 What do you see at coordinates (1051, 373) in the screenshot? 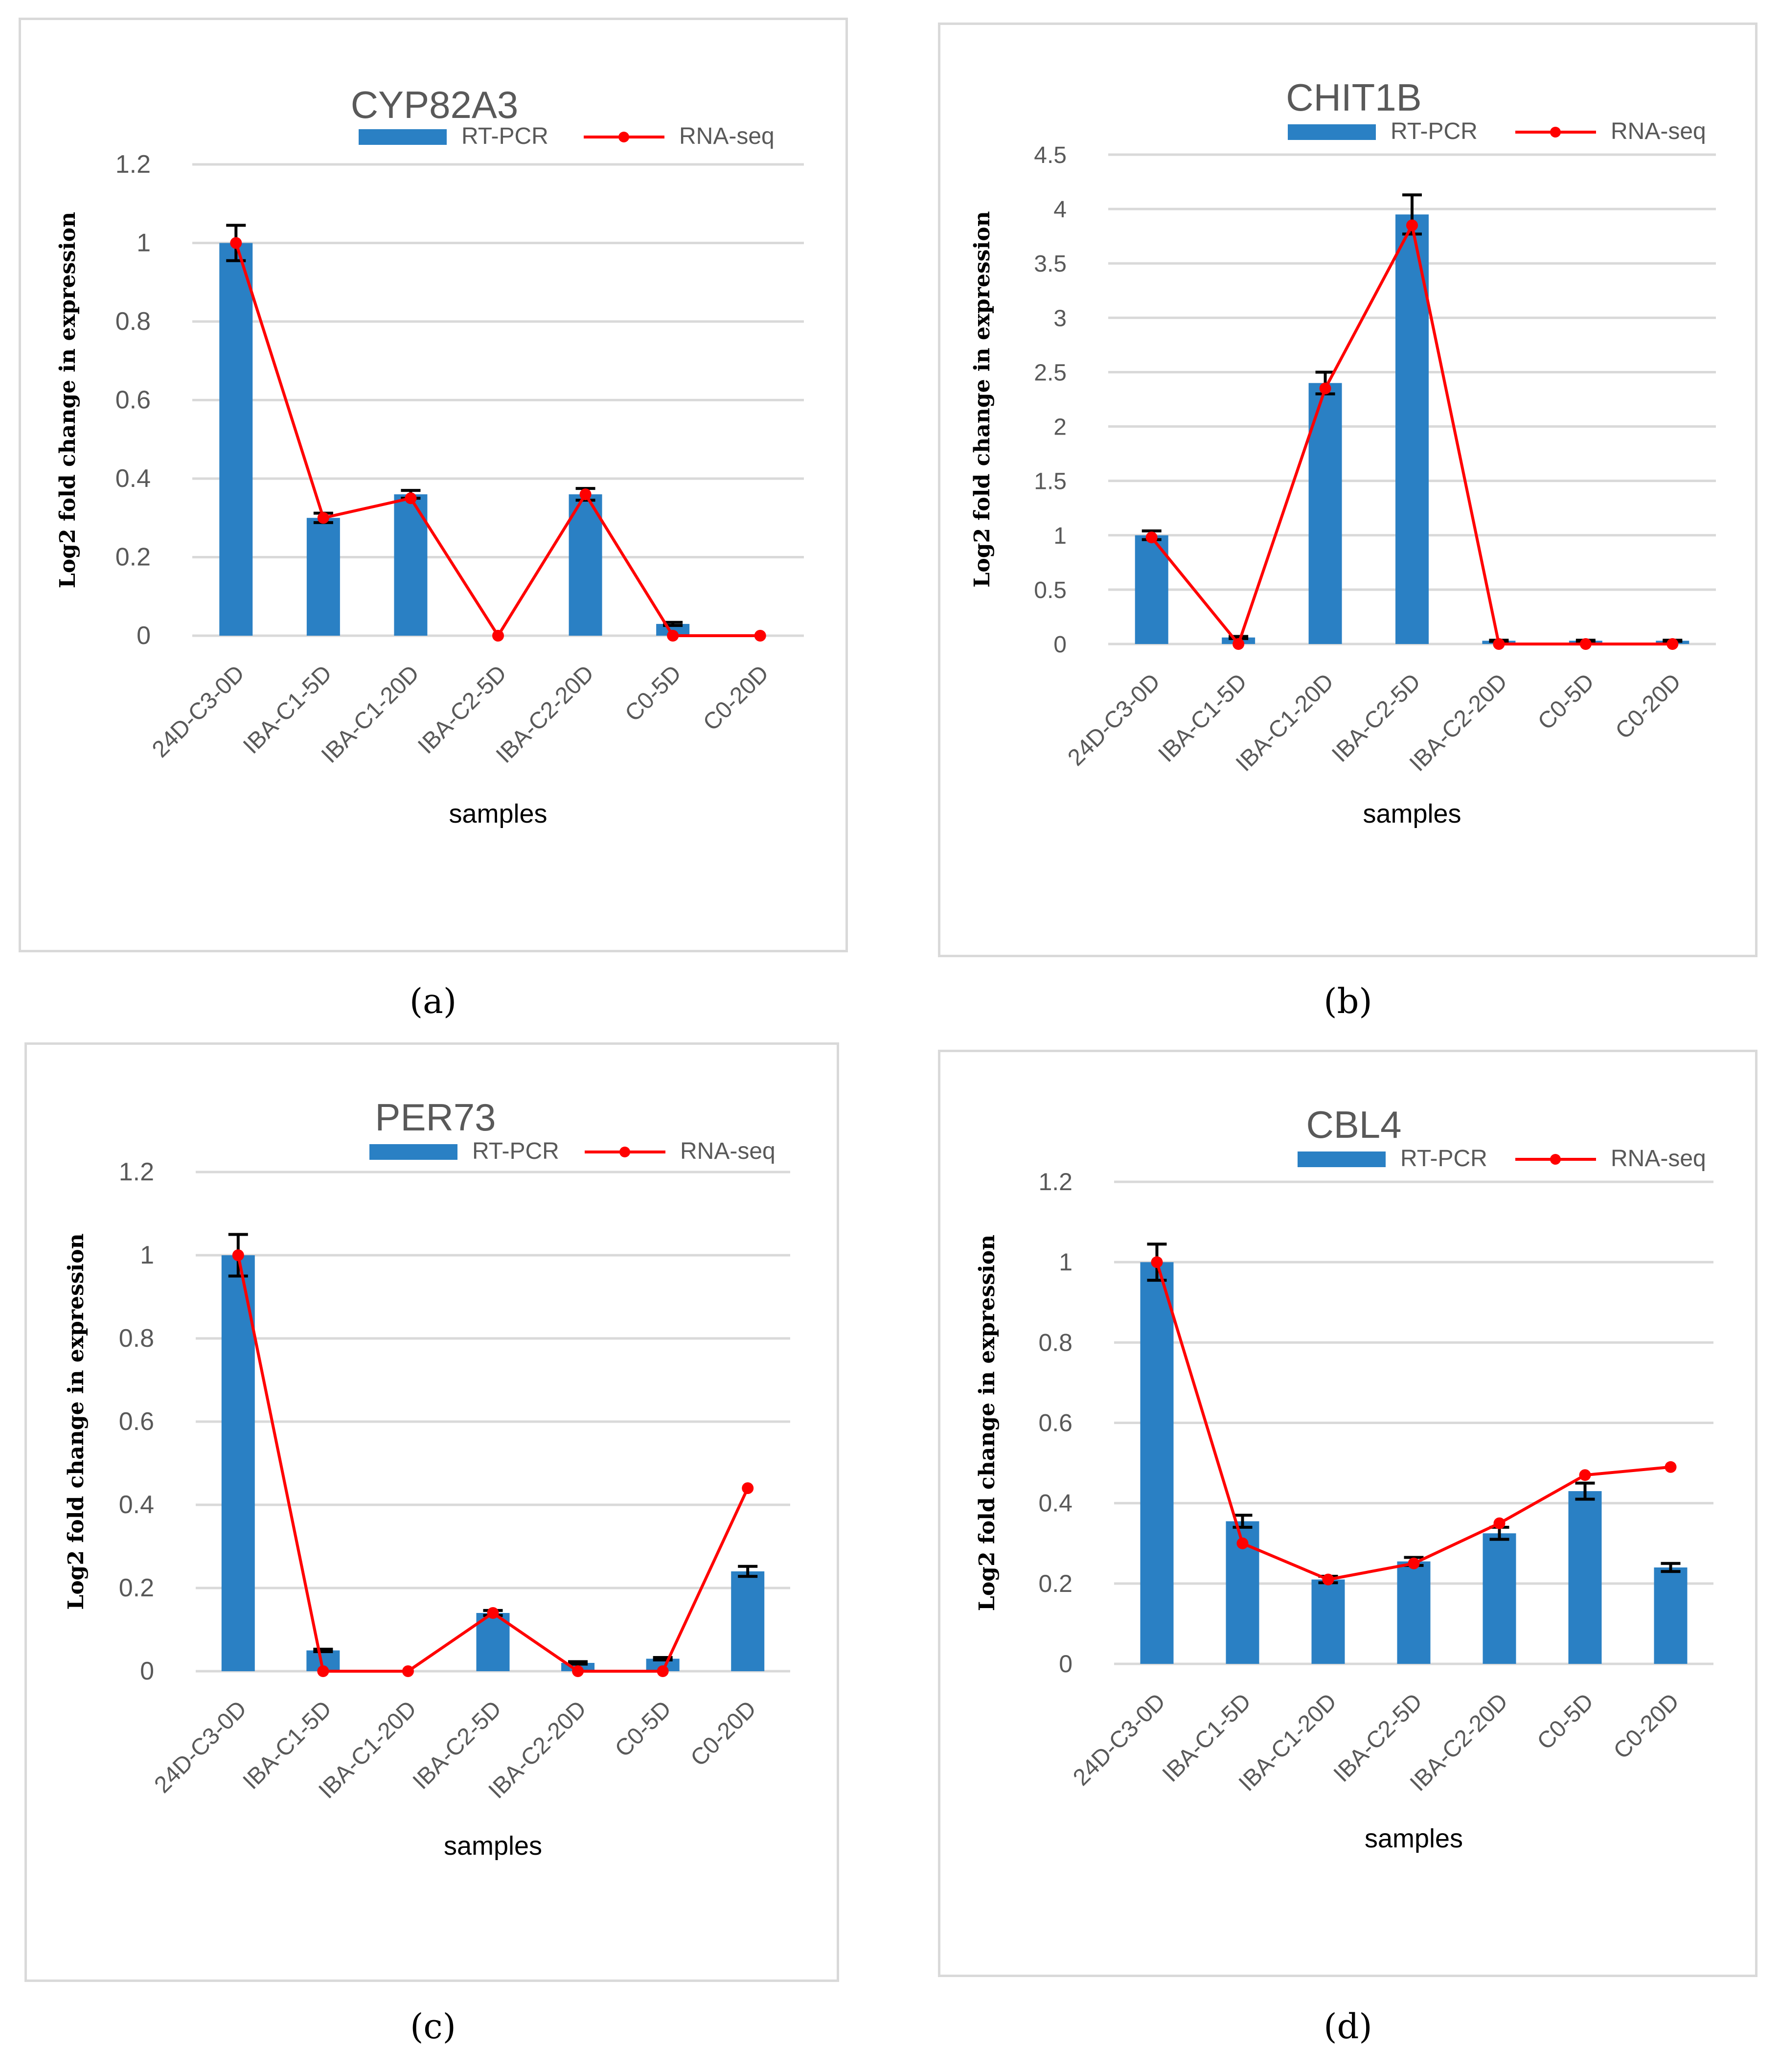
I see `y-tick-label: 2.5` at bounding box center [1051, 373].